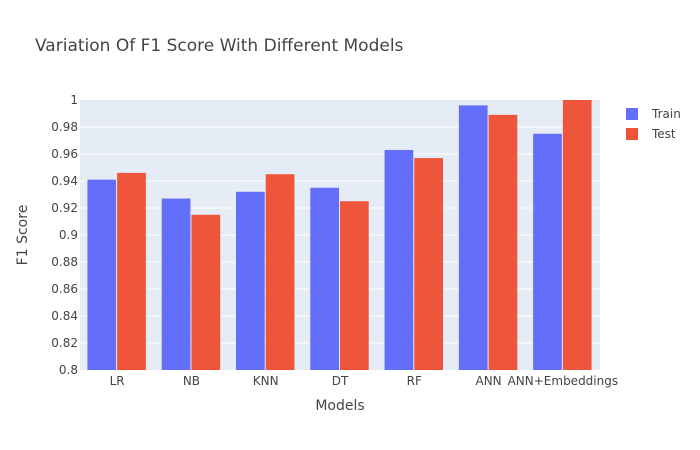 The image size is (700, 450). Describe the element at coordinates (176, 284) in the screenshot. I see `bar-train-nb` at that location.